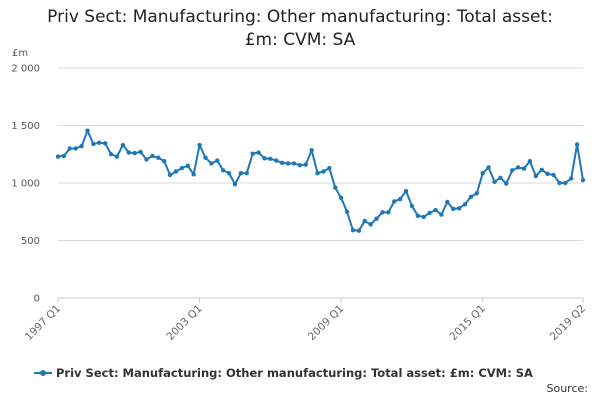  Describe the element at coordinates (300, 40) in the screenshot. I see `chart-title-line-2: £m: CVM: SA` at that location.